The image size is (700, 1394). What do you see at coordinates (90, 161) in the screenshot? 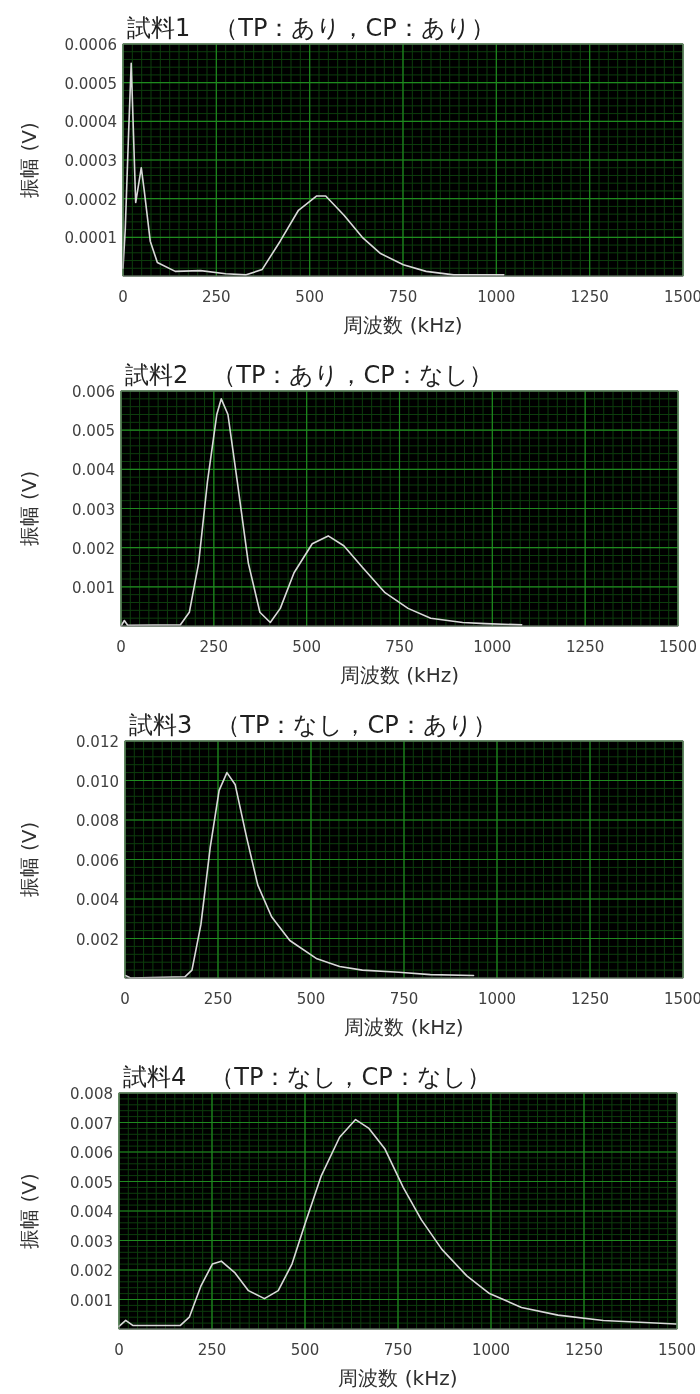
I see `y-tick-label: 0.0003` at bounding box center [90, 161].